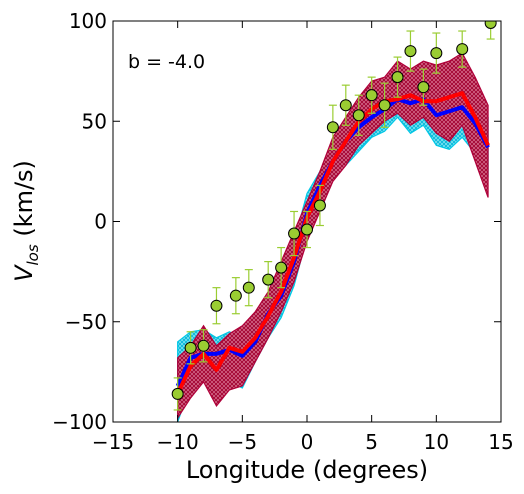  I want to click on x-tick-label: 15, so click(500, 442).